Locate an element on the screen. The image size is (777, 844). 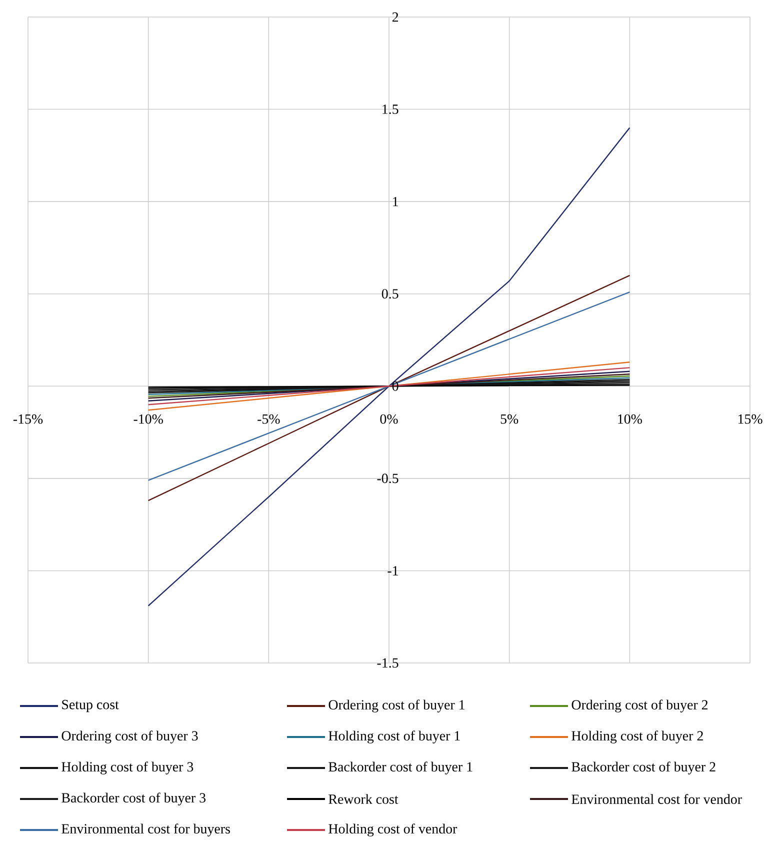
legend-label: Environmental cost for vendor is located at coordinates (657, 799).